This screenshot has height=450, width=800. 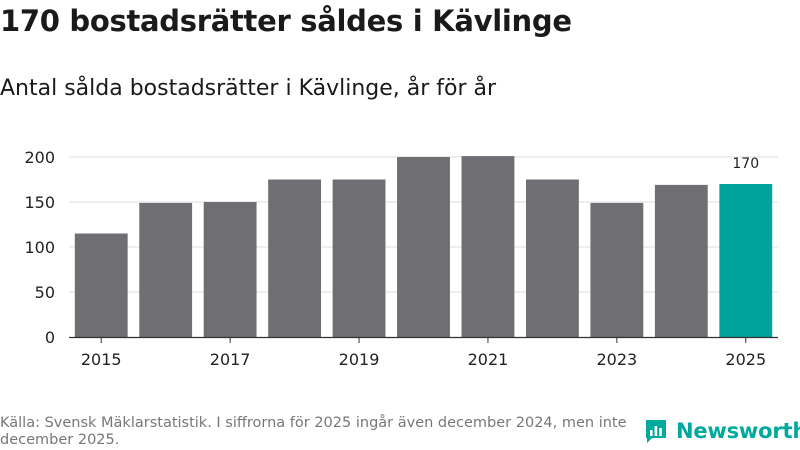 What do you see at coordinates (230, 269) in the screenshot?
I see `bar-2017` at bounding box center [230, 269].